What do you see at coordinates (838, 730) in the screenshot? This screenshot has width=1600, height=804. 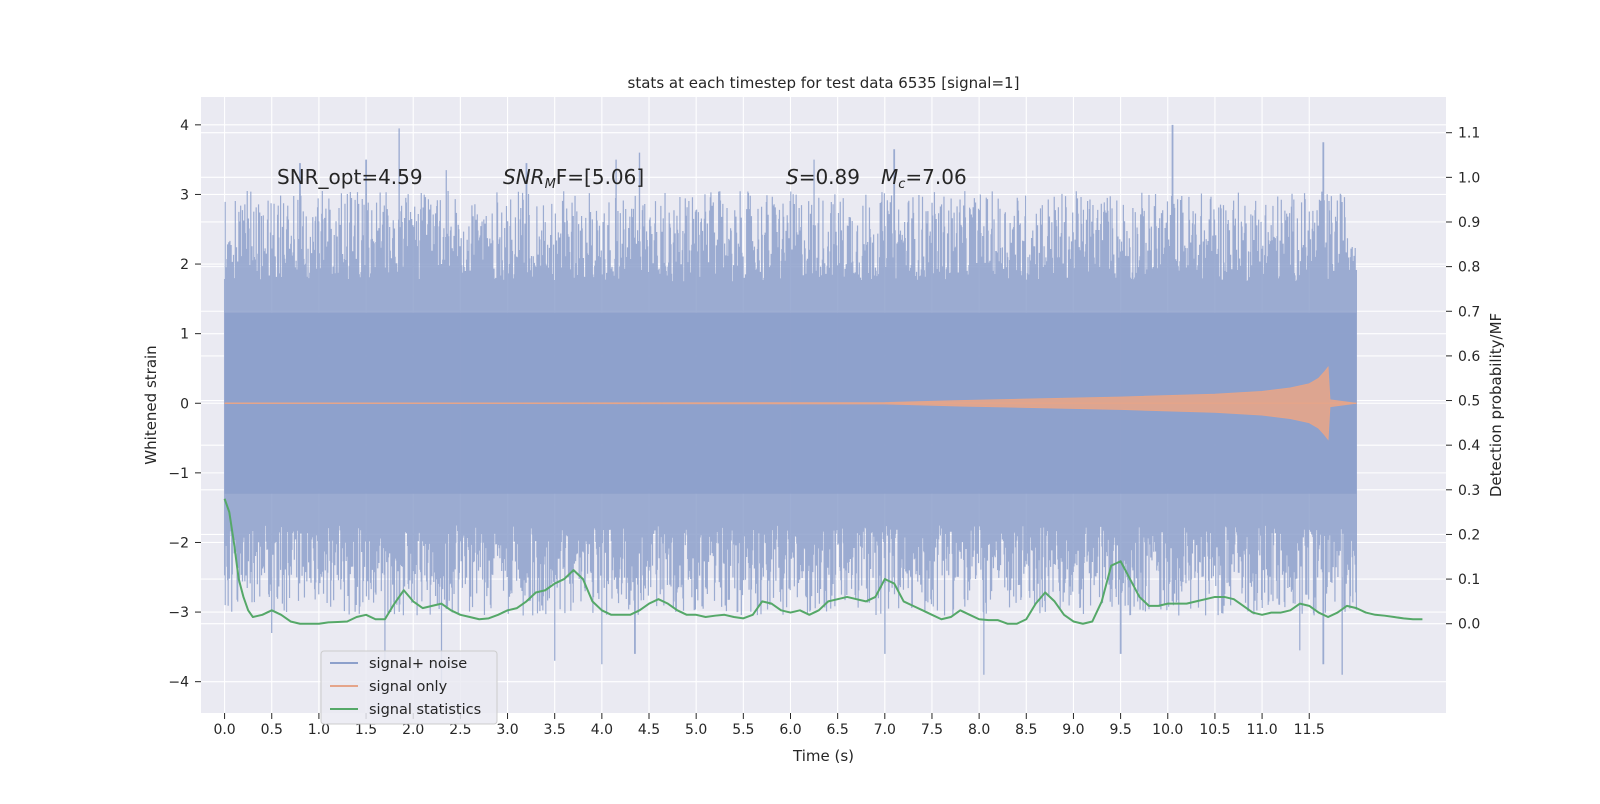 I see `x-tick-label: 6.5` at bounding box center [838, 730].